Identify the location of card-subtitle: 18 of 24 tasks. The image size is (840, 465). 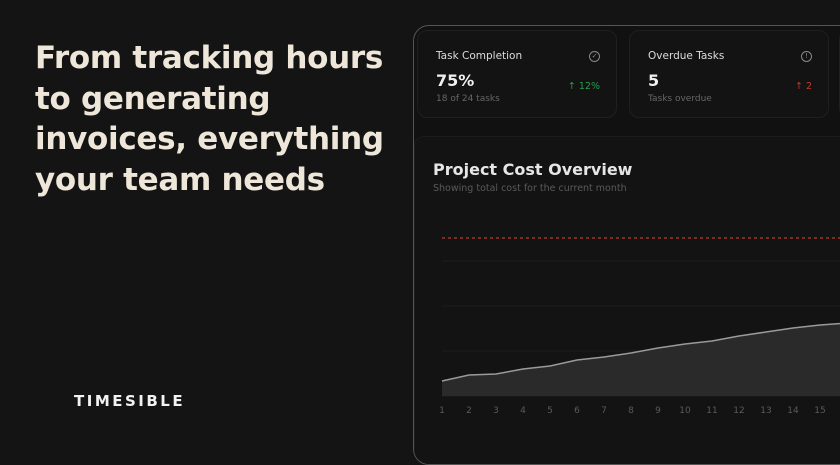
(468, 99).